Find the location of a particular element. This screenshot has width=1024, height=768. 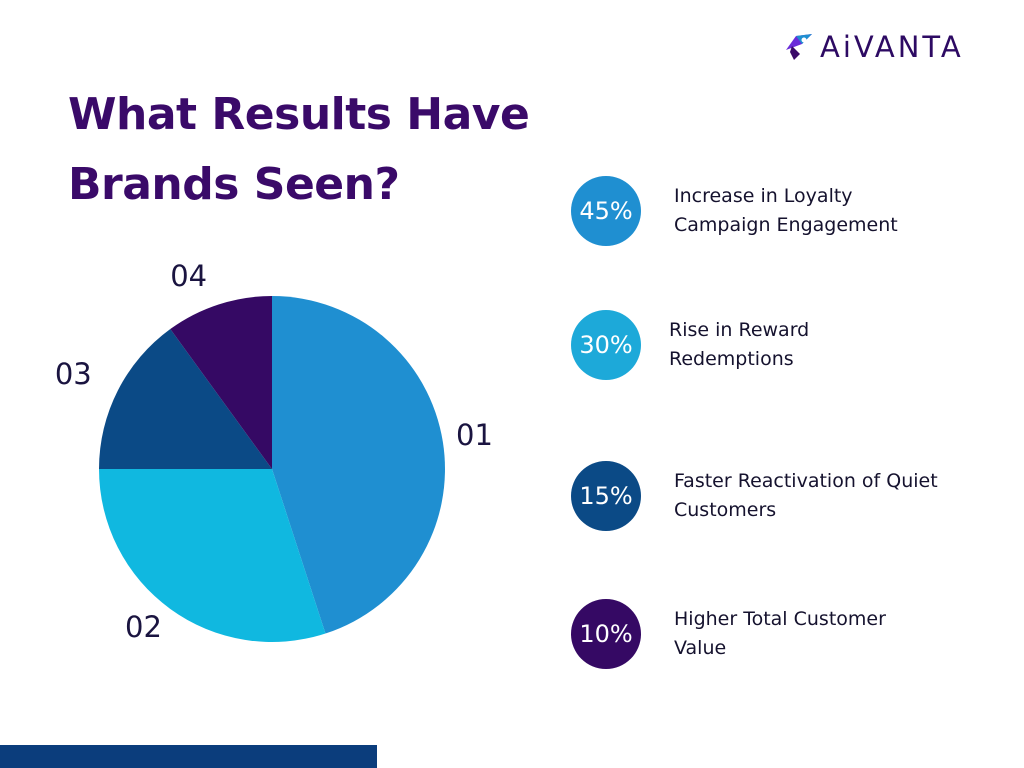

brand-logo: AiVANTA is located at coordinates (873, 47).